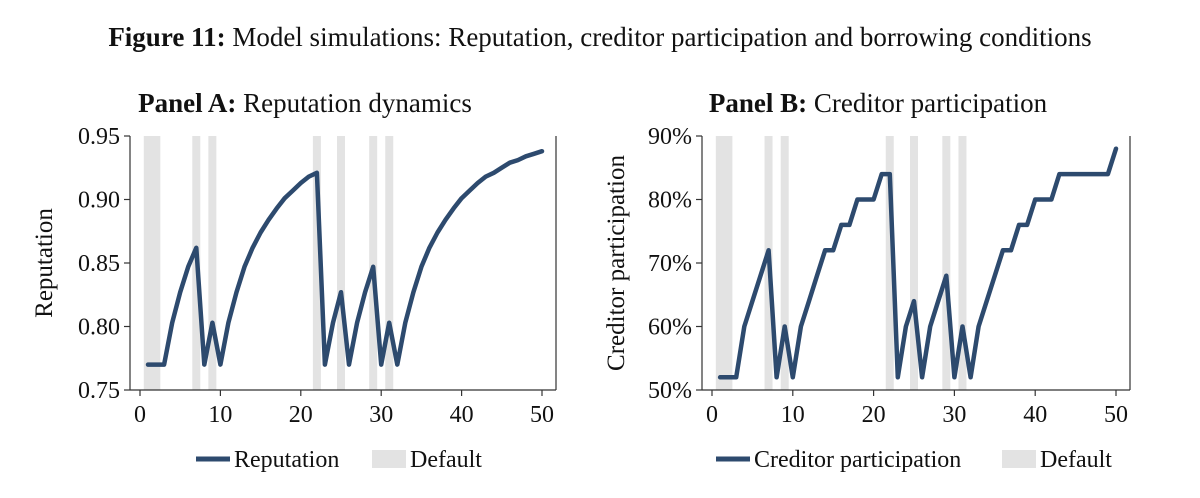 The width and height of the screenshot is (1200, 498). I want to click on panel-title: Panel A: Reputation dynamics, so click(305, 103).